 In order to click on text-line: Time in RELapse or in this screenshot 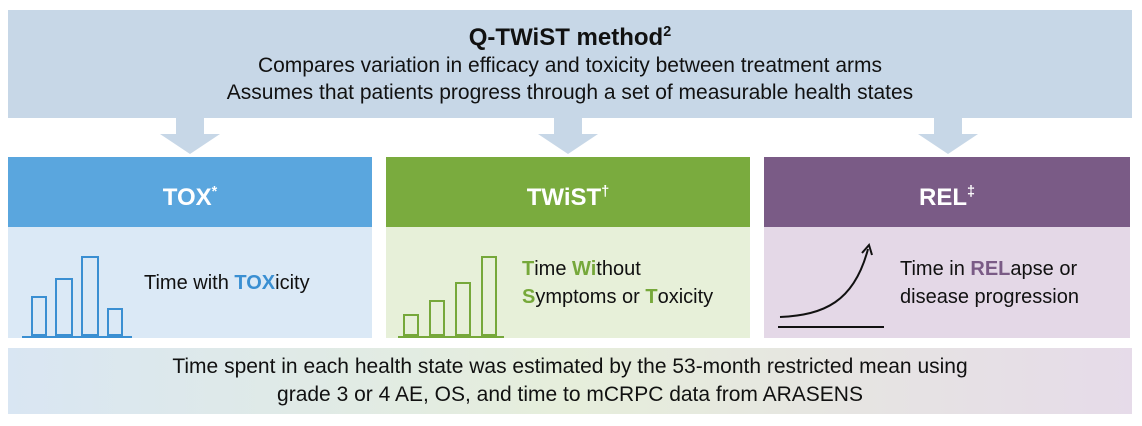, I will do `click(989, 269)`.